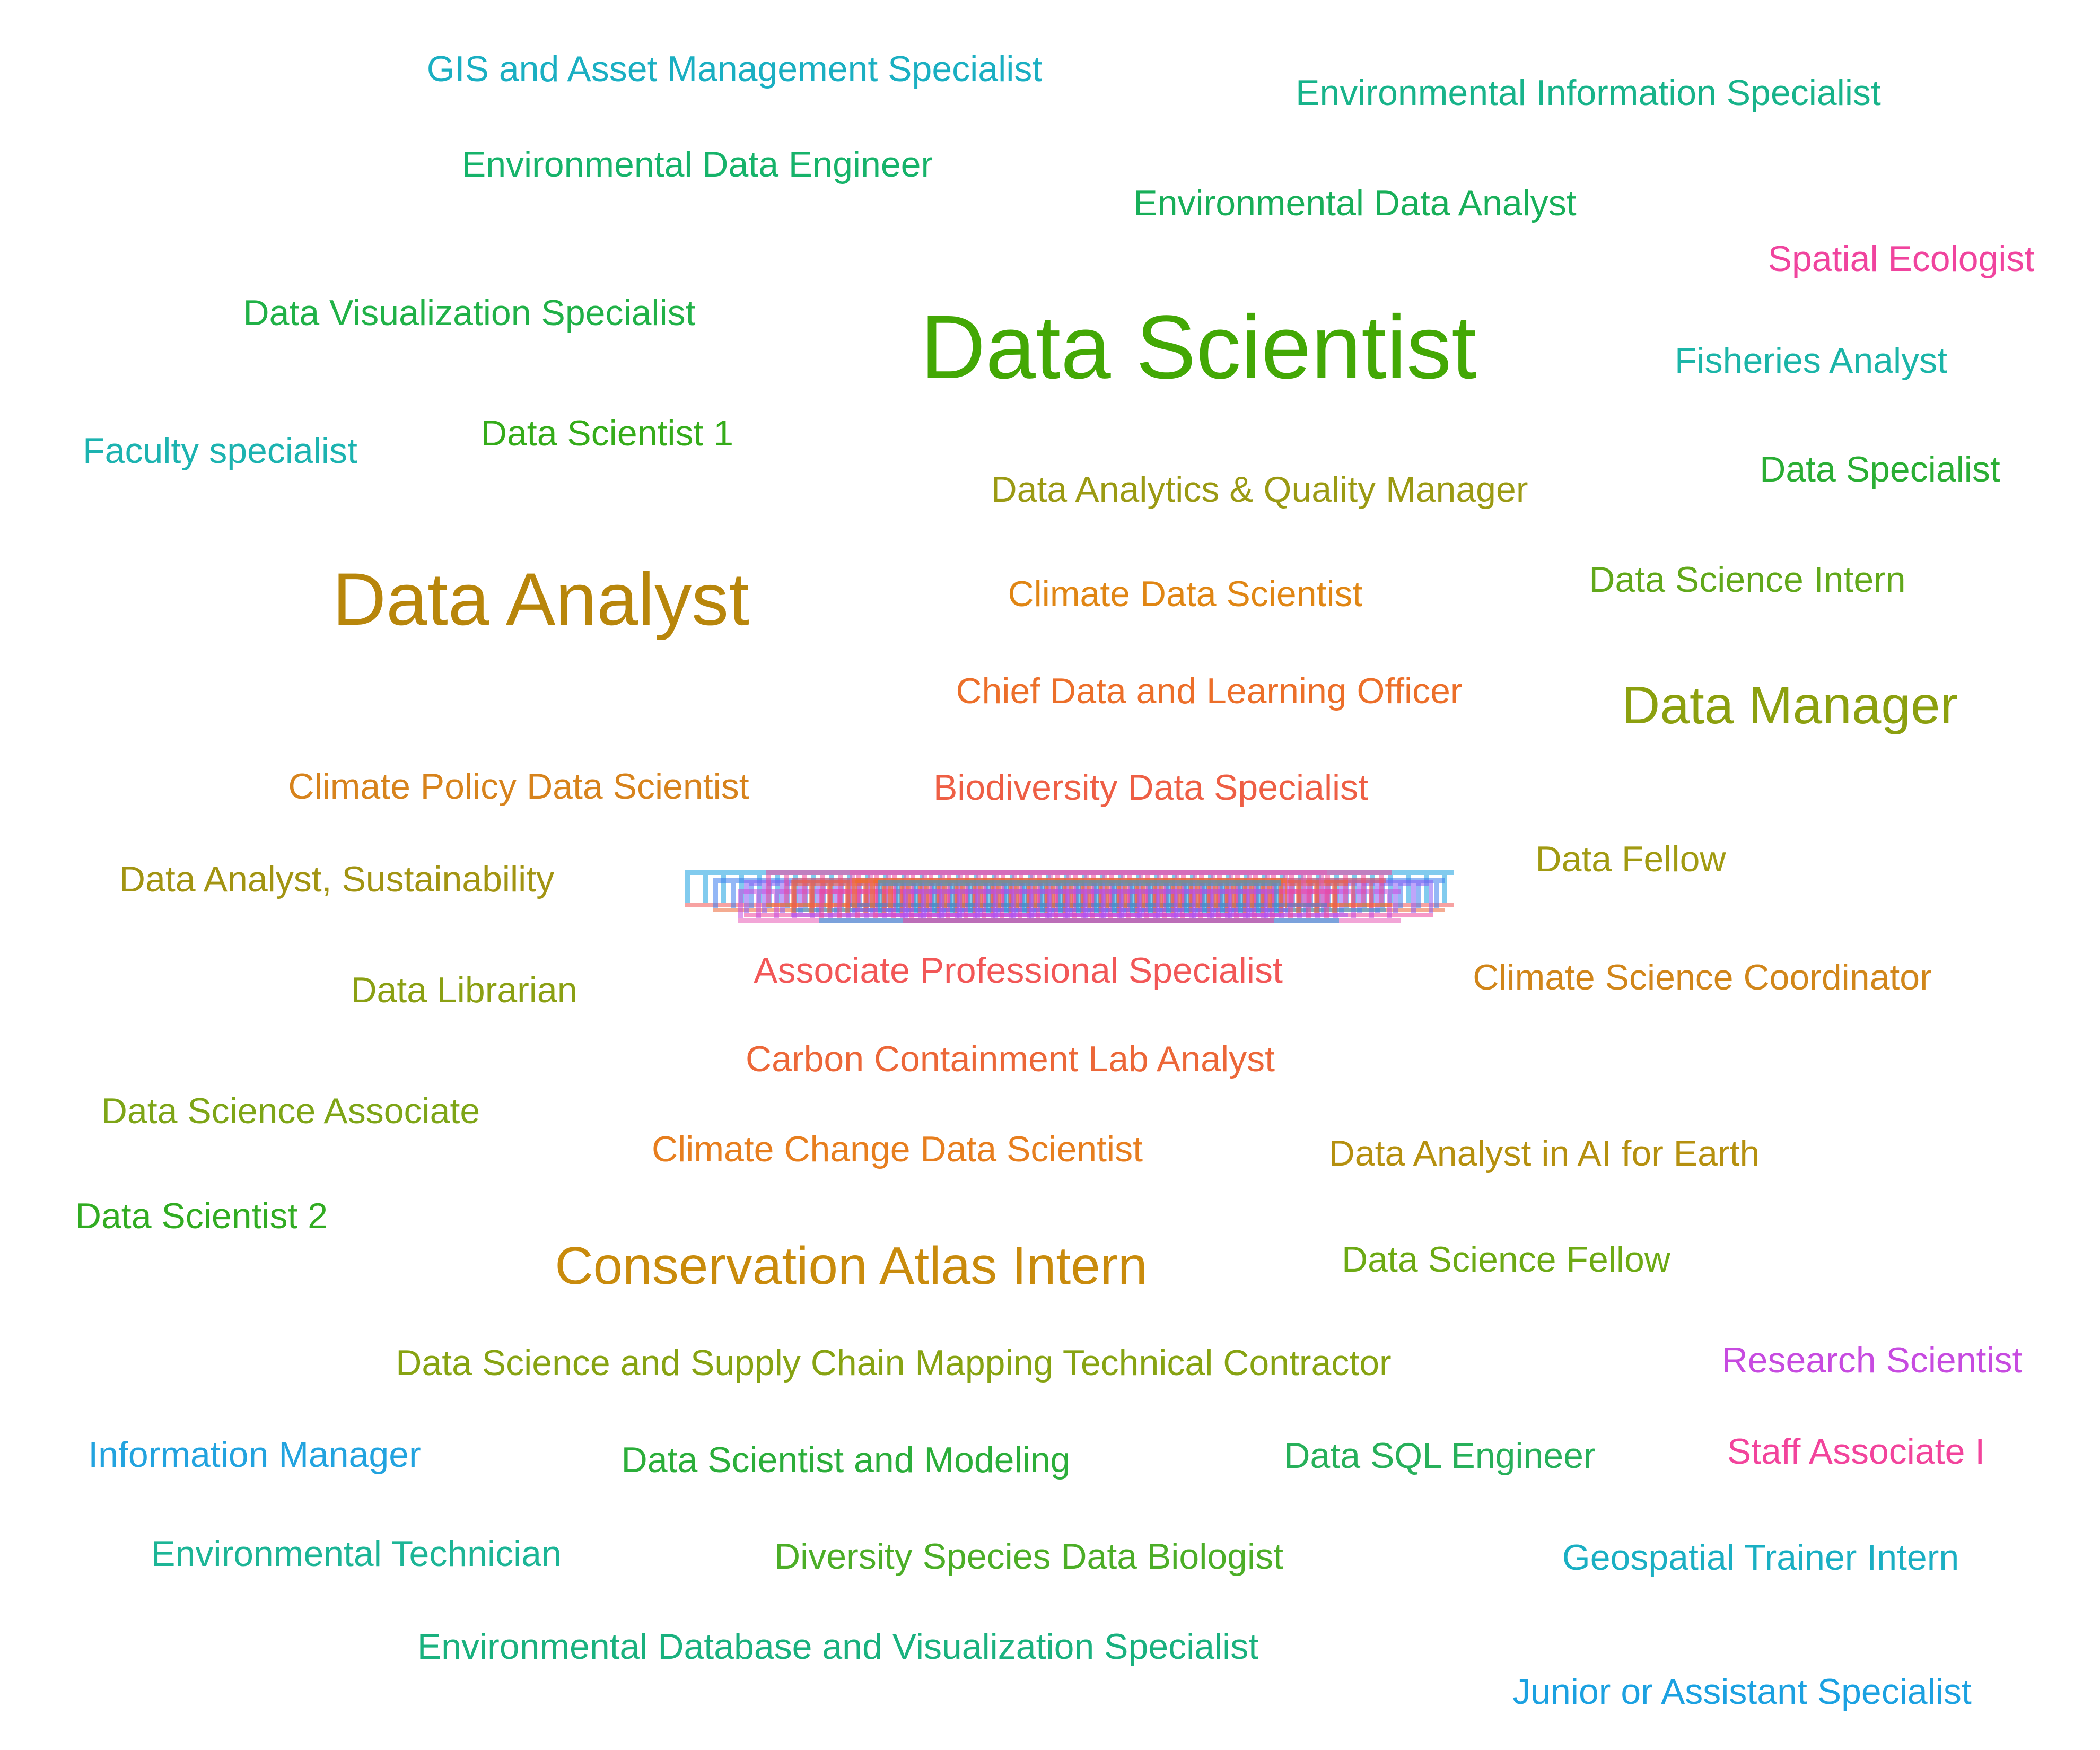  Describe the element at coordinates (1856, 1451) in the screenshot. I see `word-staff-associate-i: Staff Associate I` at that location.